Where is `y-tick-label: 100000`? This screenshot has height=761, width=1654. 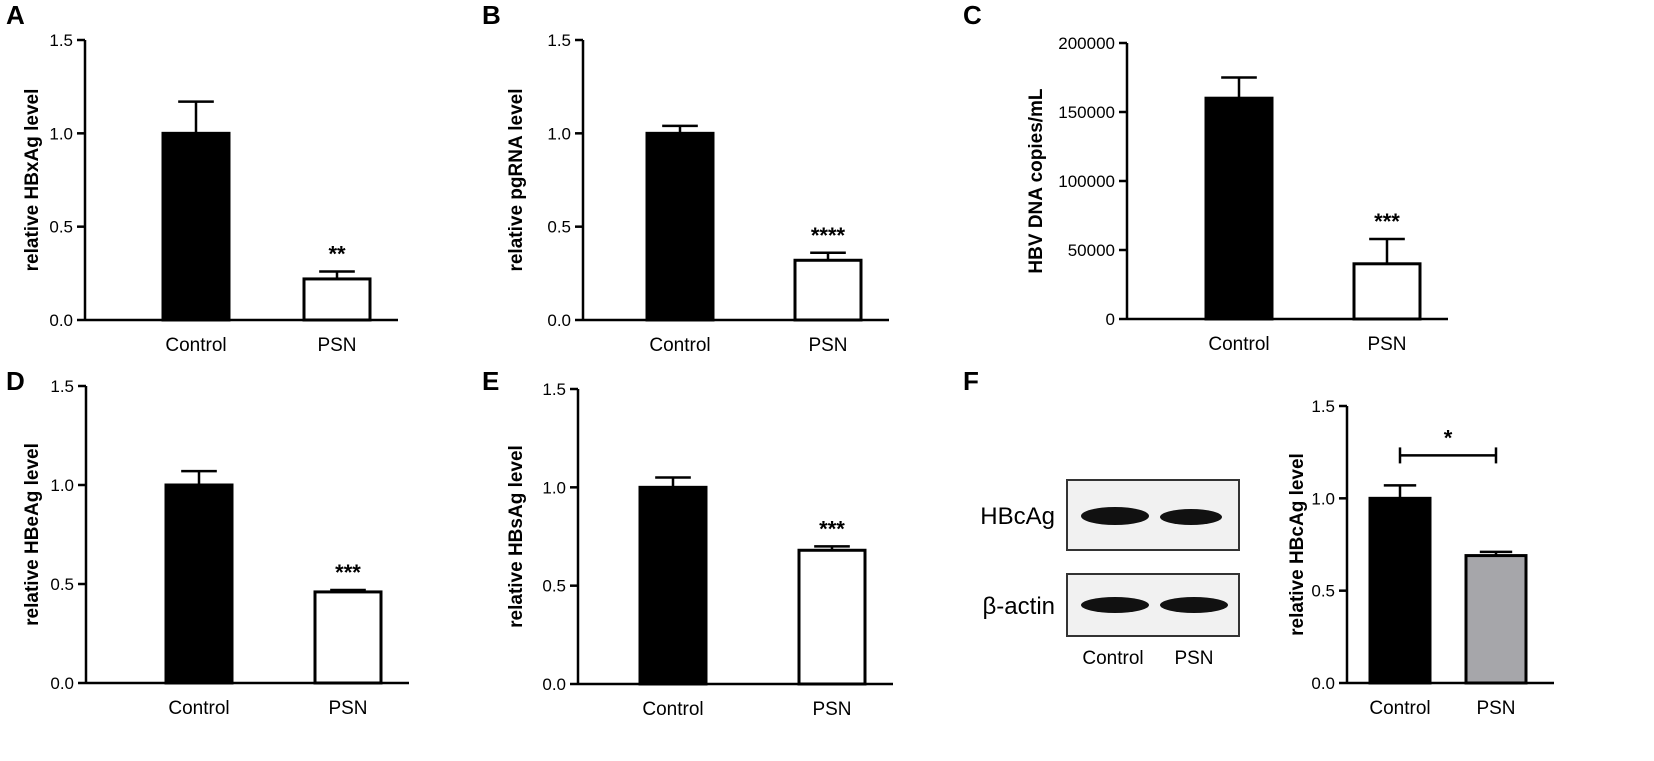 y-tick-label: 100000 is located at coordinates (1086, 181).